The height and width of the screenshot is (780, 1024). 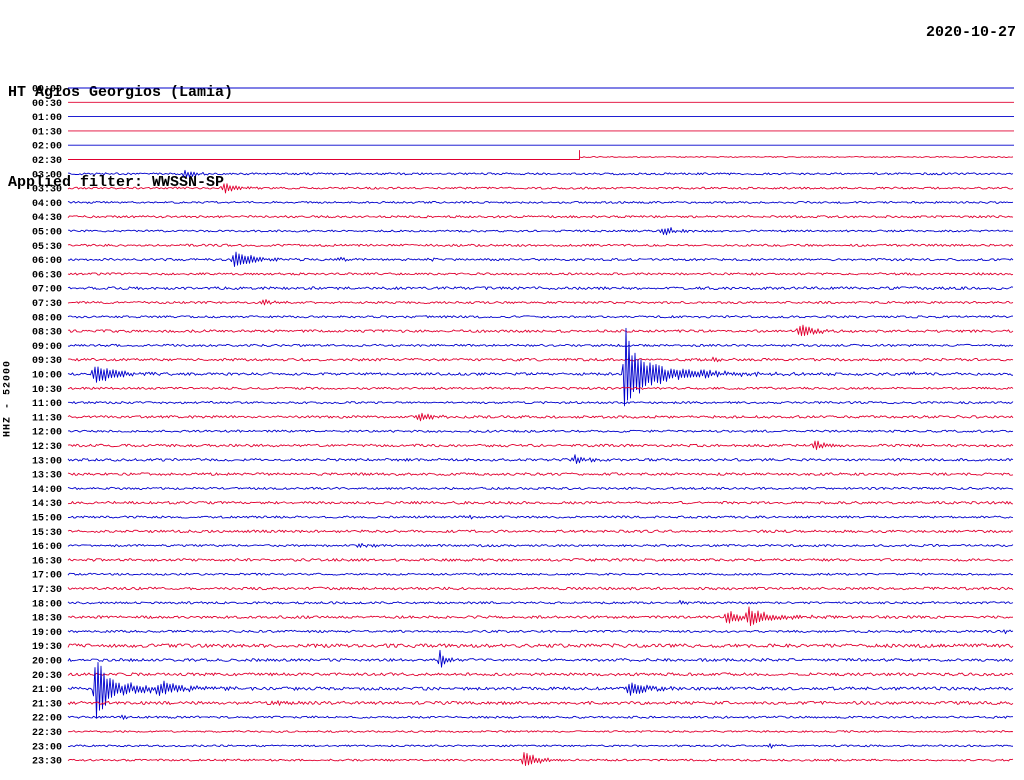 What do you see at coordinates (47, 218) in the screenshot?
I see `row-time-label-0430: 04:30` at bounding box center [47, 218].